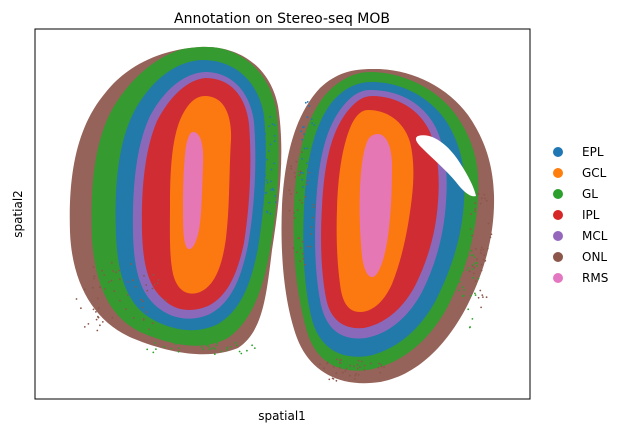 This screenshot has height=434, width=627. Describe the element at coordinates (558, 173) in the screenshot. I see `legend-marker-gcl` at that location.